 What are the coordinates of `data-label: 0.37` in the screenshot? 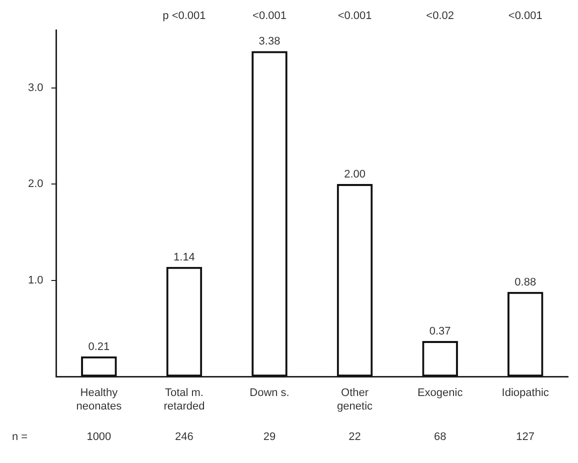 It's located at (440, 332).